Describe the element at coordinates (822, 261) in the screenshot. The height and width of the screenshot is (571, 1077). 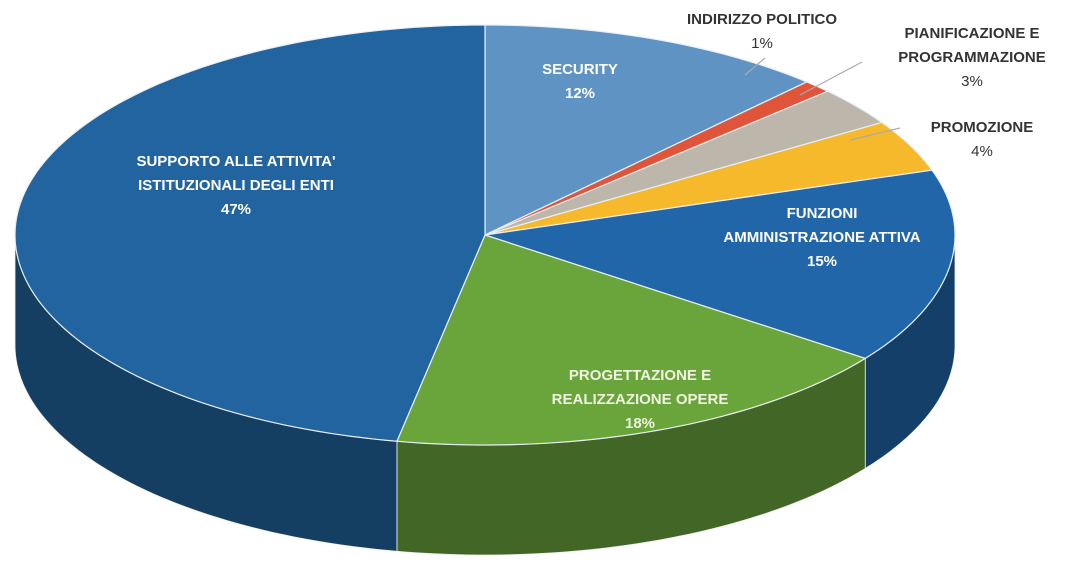
I see `value-label: 15%` at that location.